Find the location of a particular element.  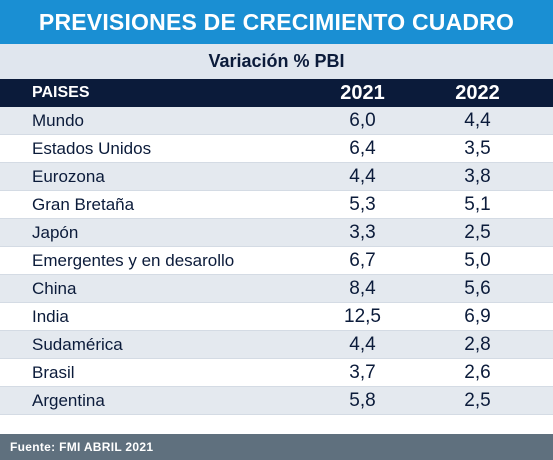

table-row: Brasil 3,7 2,6 is located at coordinates (276, 373).